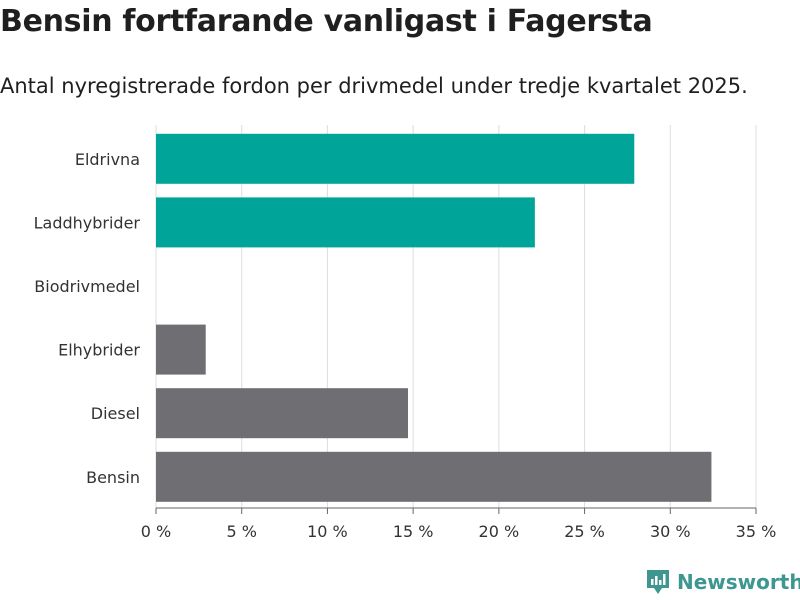 The image size is (800, 600). What do you see at coordinates (584, 531) in the screenshot?
I see `x-tick-label: 25 %` at bounding box center [584, 531].